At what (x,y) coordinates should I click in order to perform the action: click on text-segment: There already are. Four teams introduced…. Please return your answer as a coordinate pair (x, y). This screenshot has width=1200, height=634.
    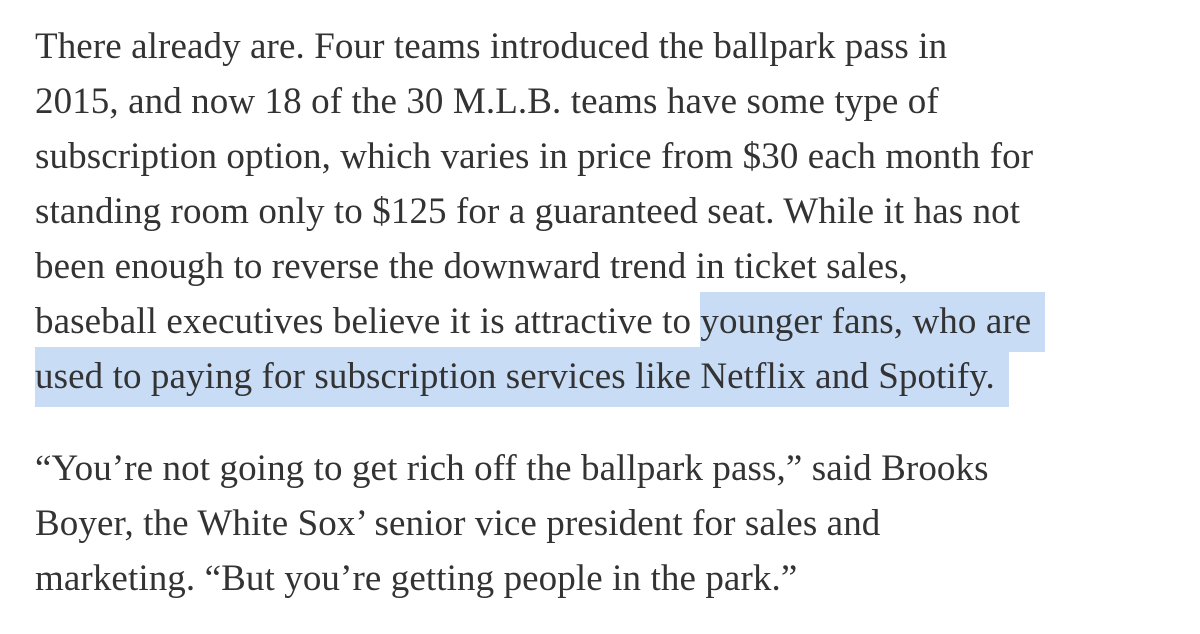
    Looking at the image, I should click on (491, 46).